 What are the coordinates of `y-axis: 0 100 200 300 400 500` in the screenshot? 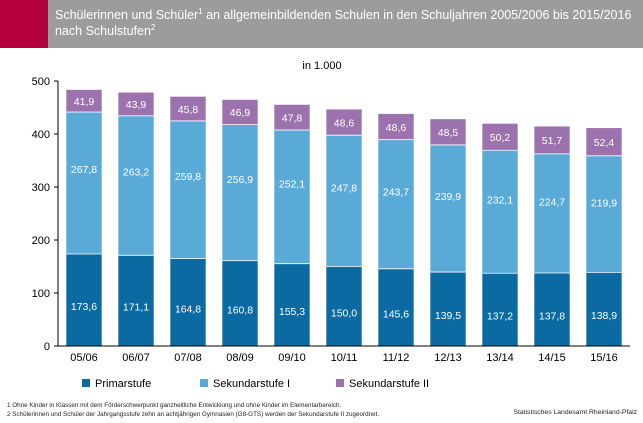 It's located at (45, 214).